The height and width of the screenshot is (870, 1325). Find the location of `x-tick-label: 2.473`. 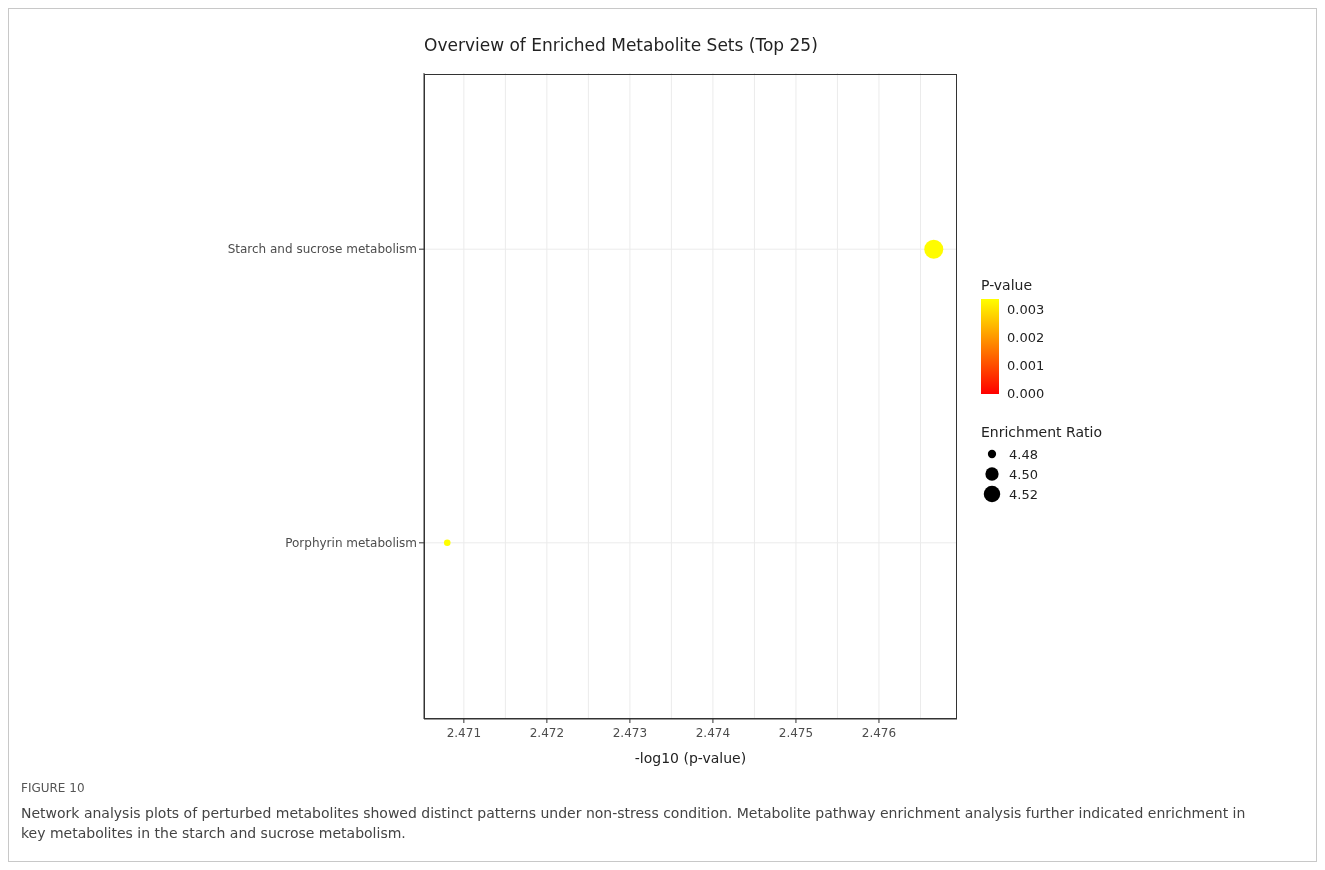

x-tick-label: 2.473 is located at coordinates (630, 733).